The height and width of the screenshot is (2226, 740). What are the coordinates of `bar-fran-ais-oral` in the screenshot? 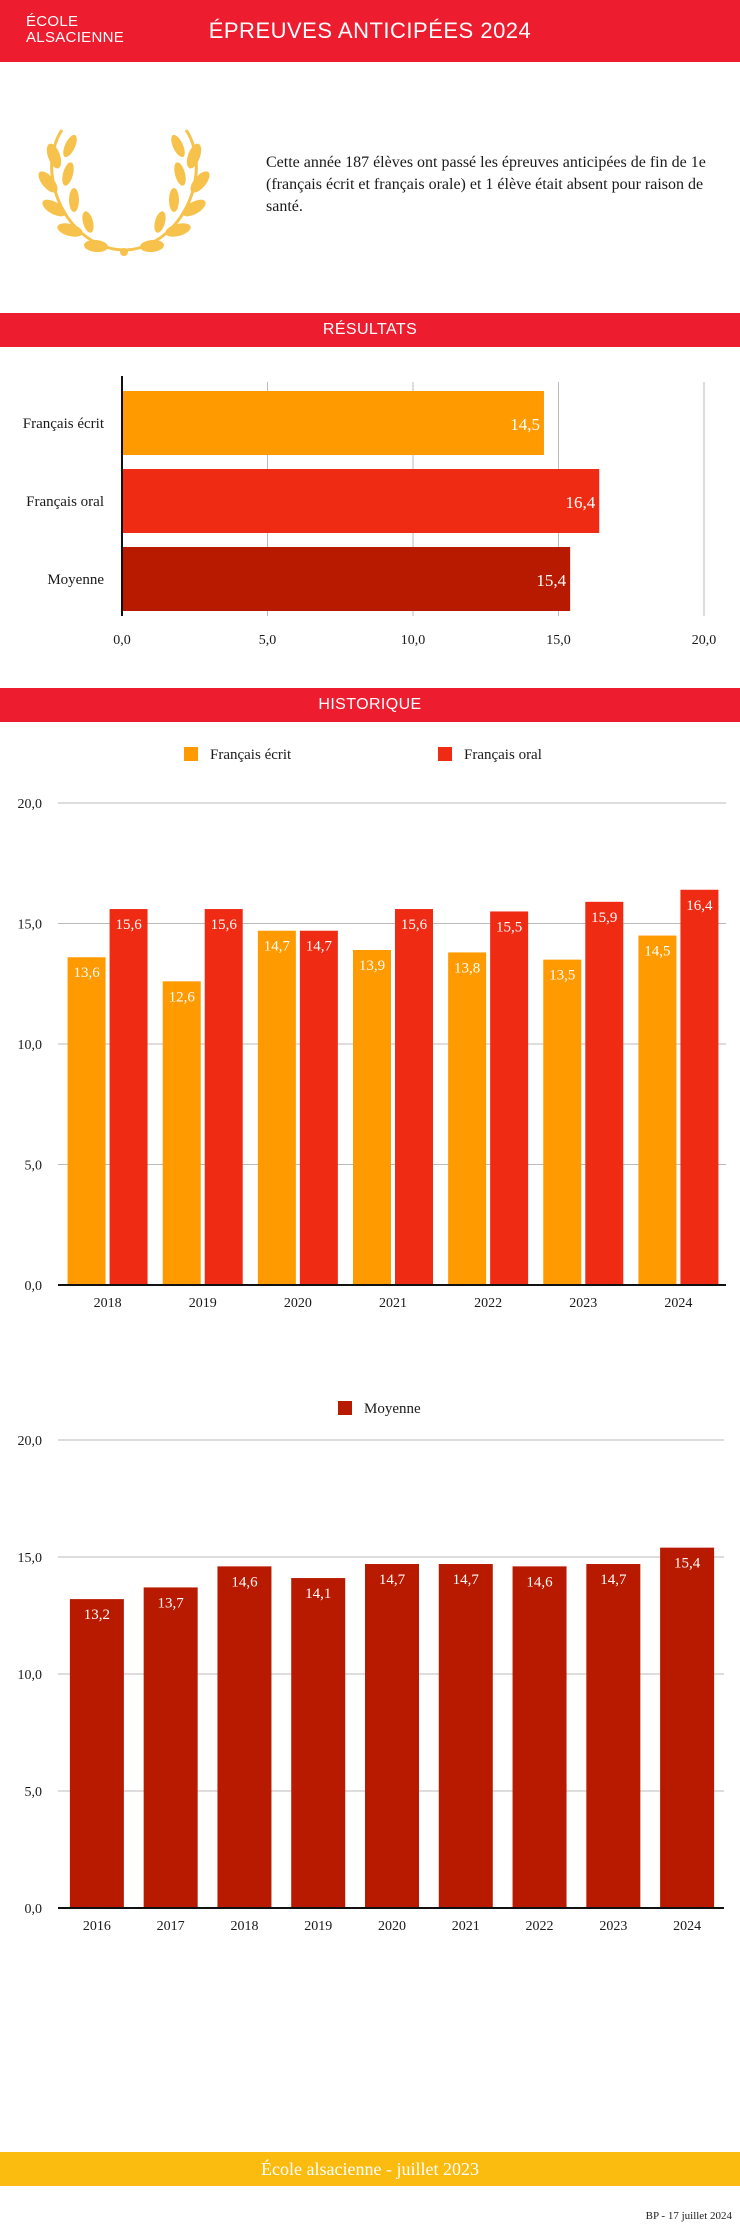 It's located at (361, 501).